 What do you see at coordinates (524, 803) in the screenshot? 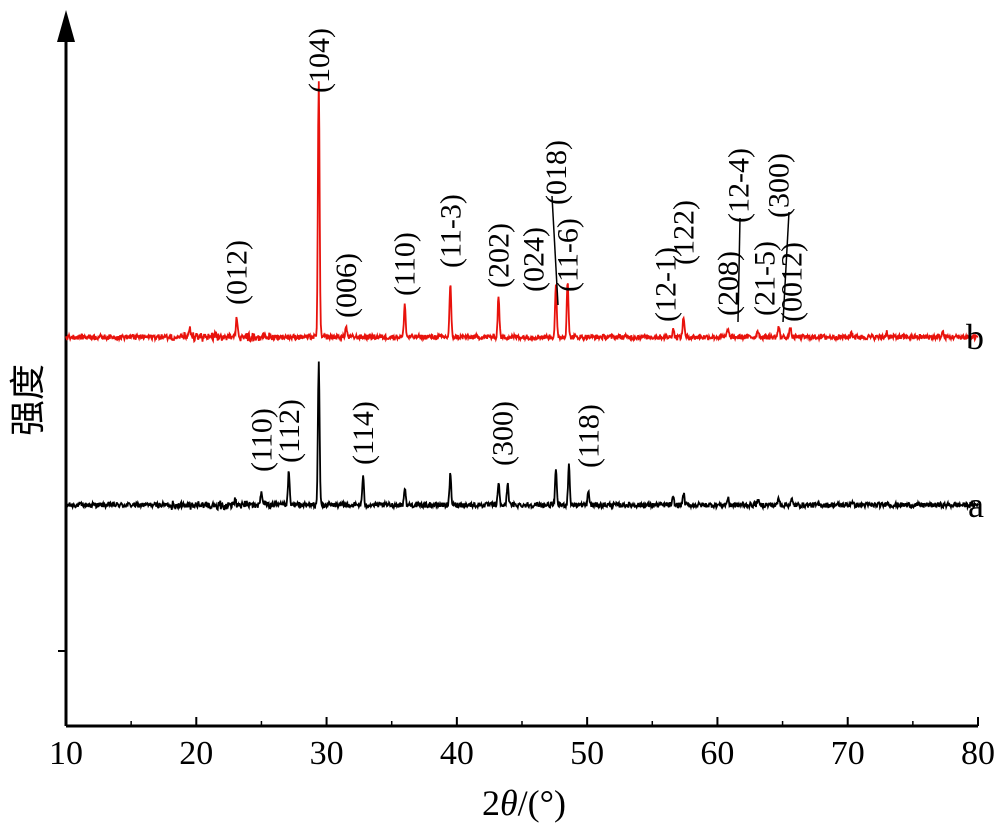
I see `x-axis-title: 2θ/(°)` at bounding box center [524, 803].